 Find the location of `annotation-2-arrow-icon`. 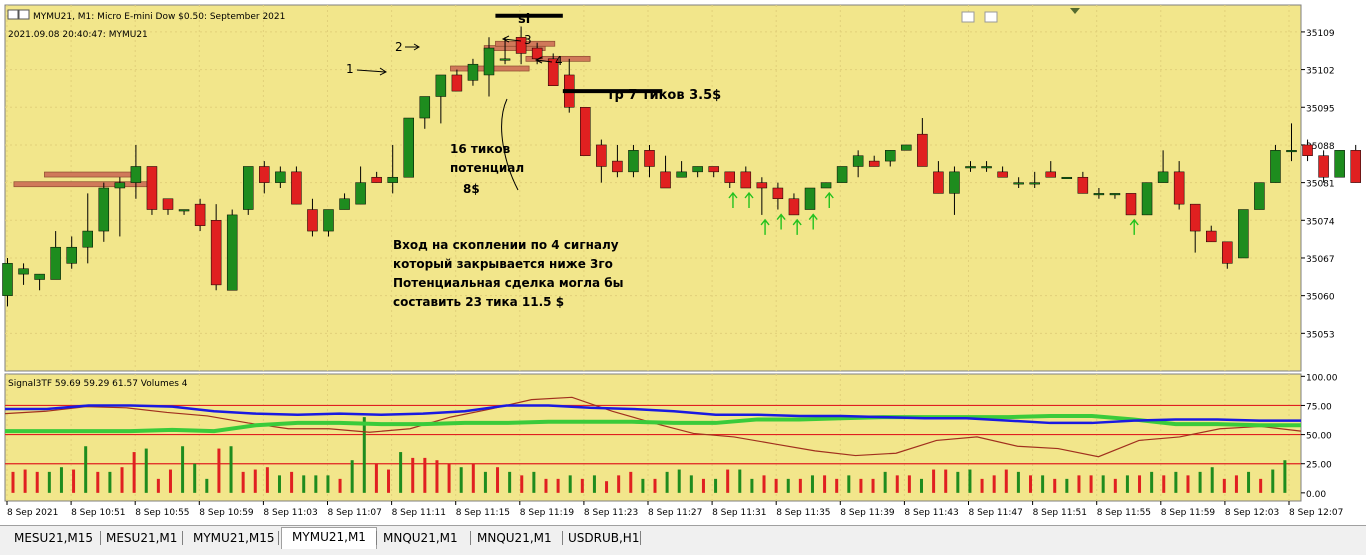

annotation-2-arrow-icon is located at coordinates (412, 47).